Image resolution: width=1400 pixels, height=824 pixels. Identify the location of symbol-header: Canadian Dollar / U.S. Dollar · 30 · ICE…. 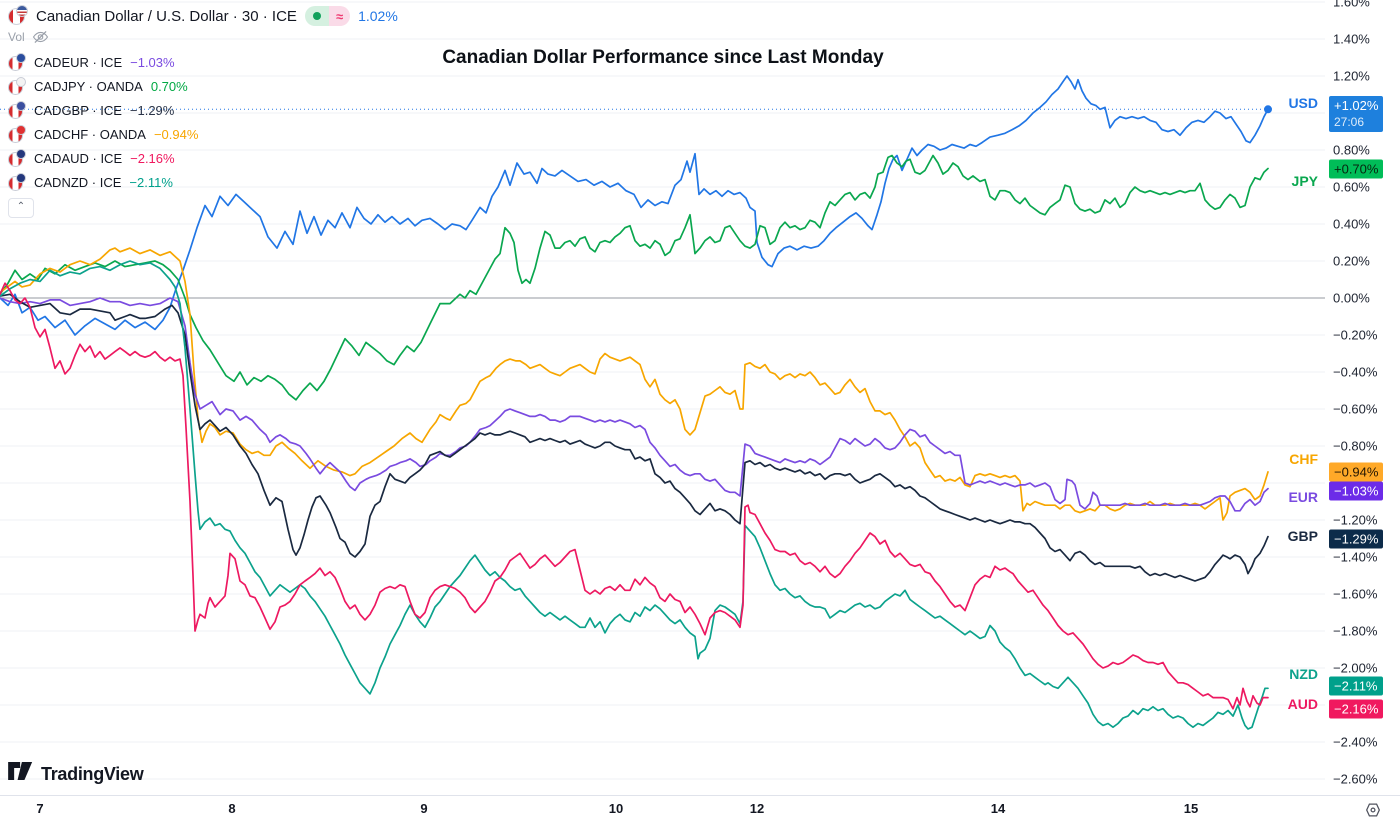
(203, 15).